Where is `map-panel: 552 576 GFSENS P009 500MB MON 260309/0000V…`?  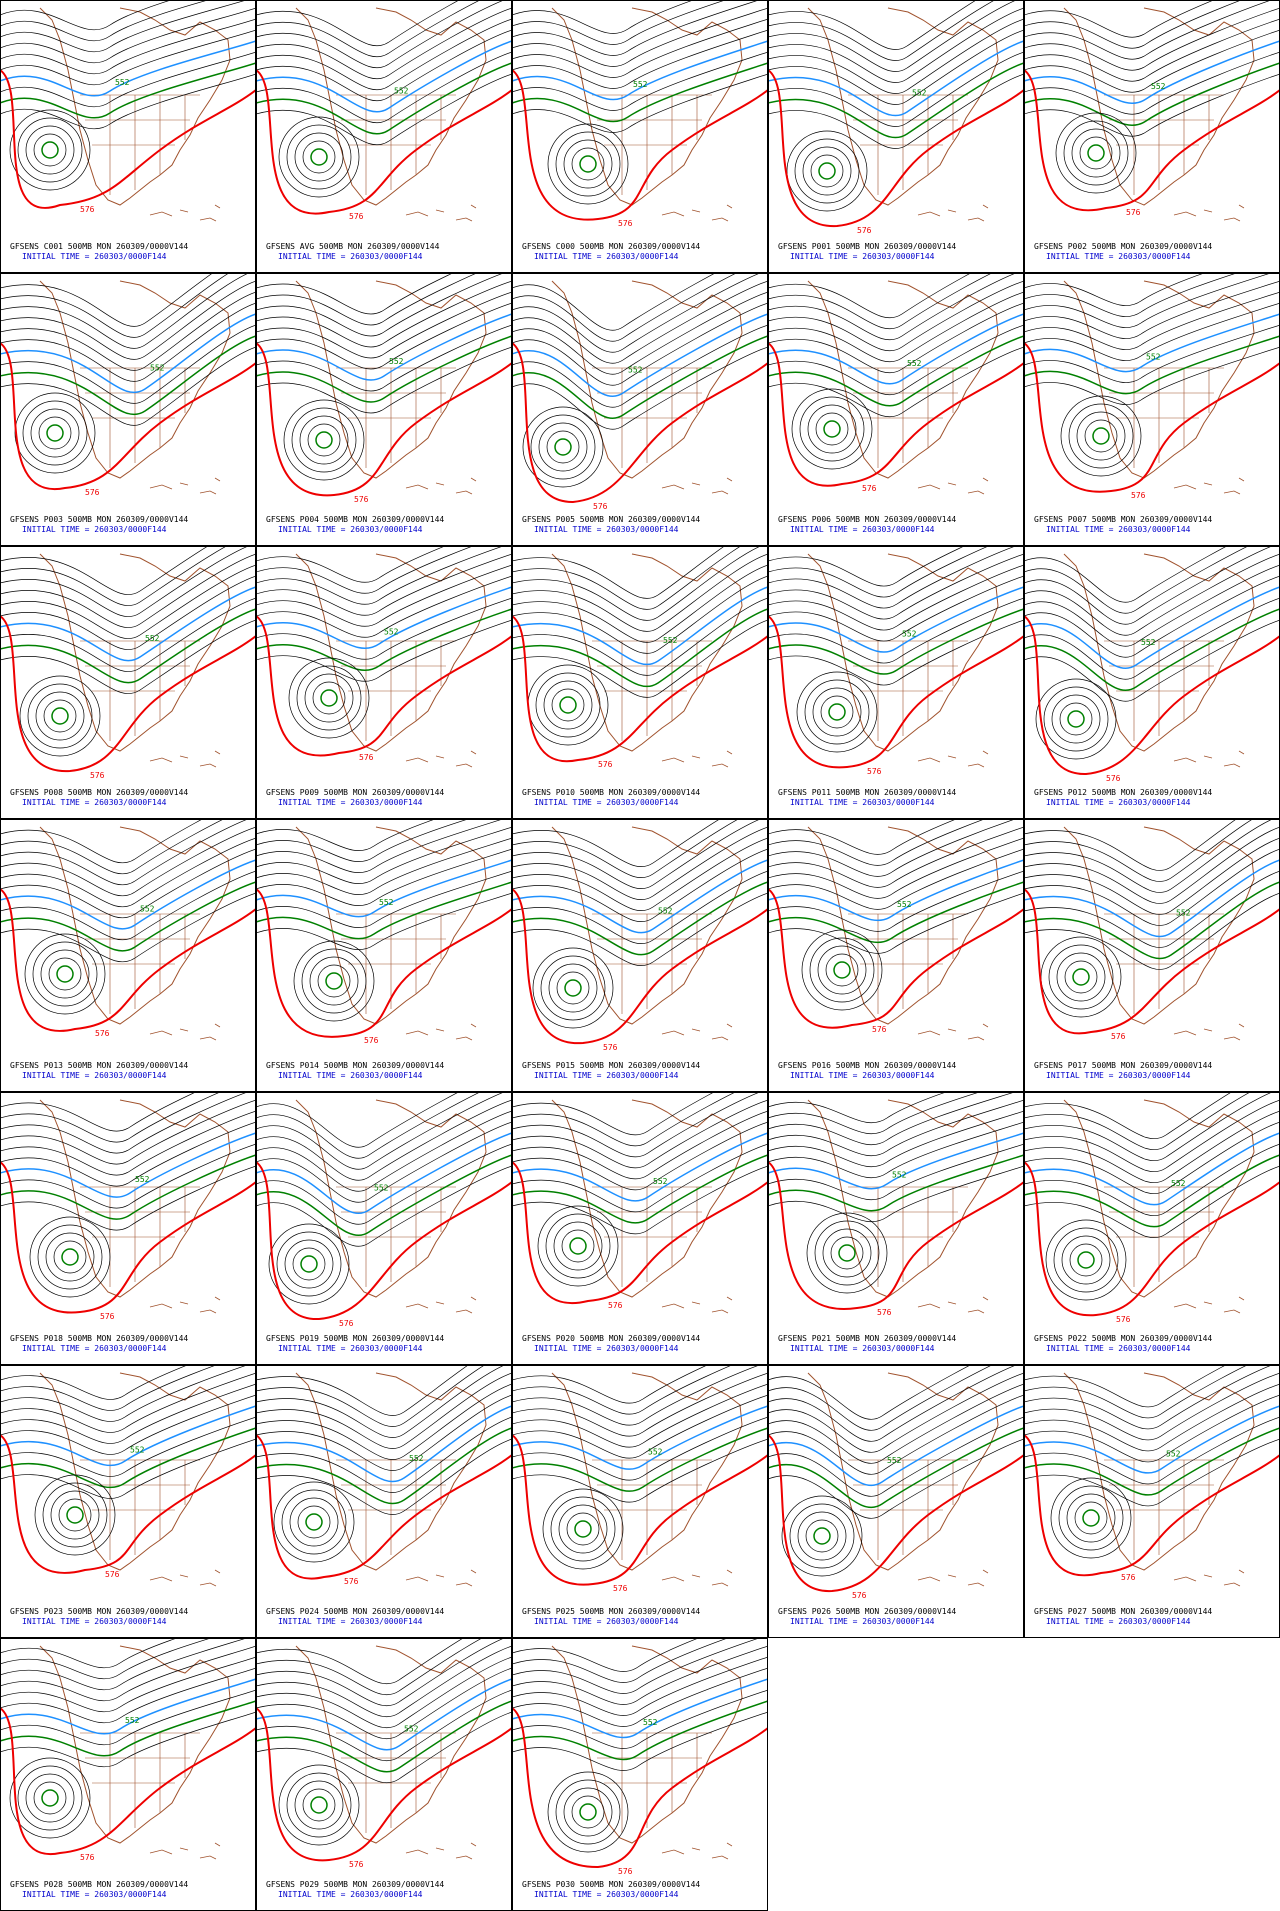 map-panel: 552 576 GFSENS P009 500MB MON 260309/0000V… is located at coordinates (384, 682).